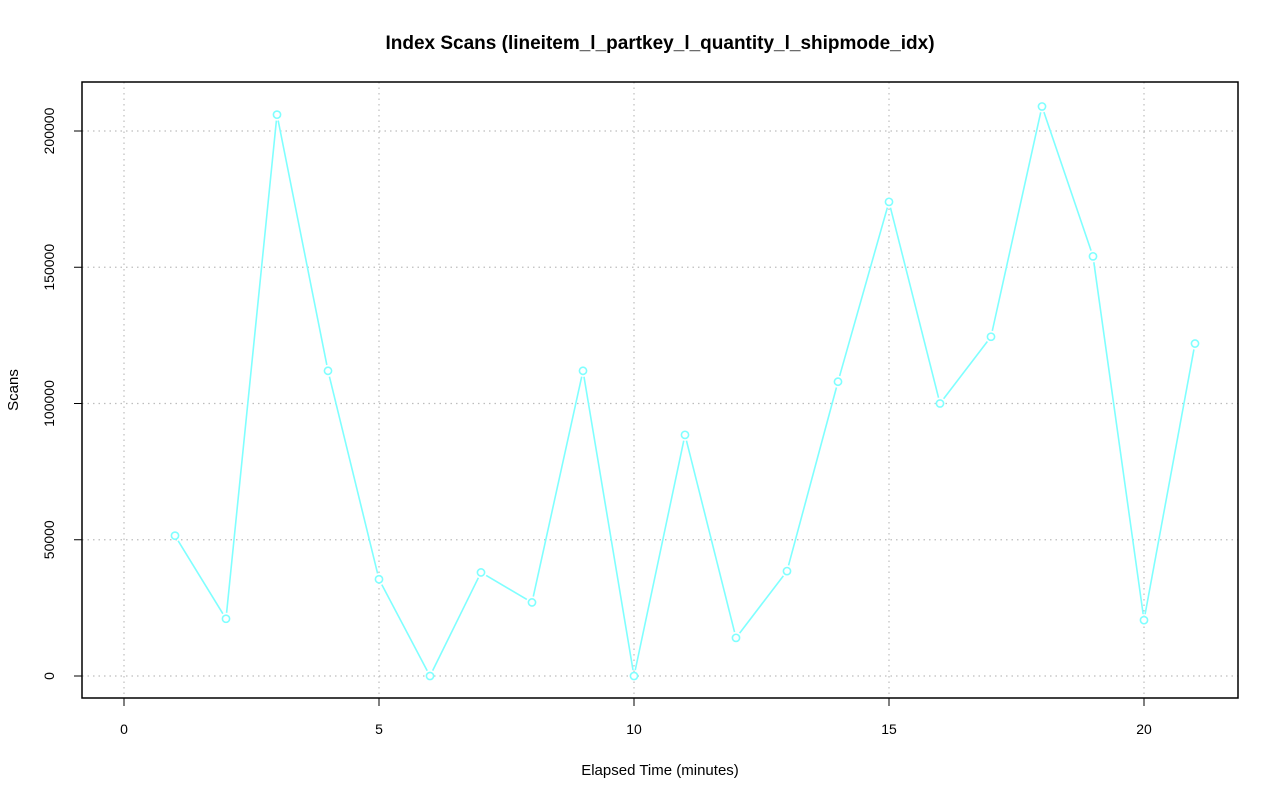  What do you see at coordinates (124, 729) in the screenshot?
I see `x-tick-label: 0` at bounding box center [124, 729].